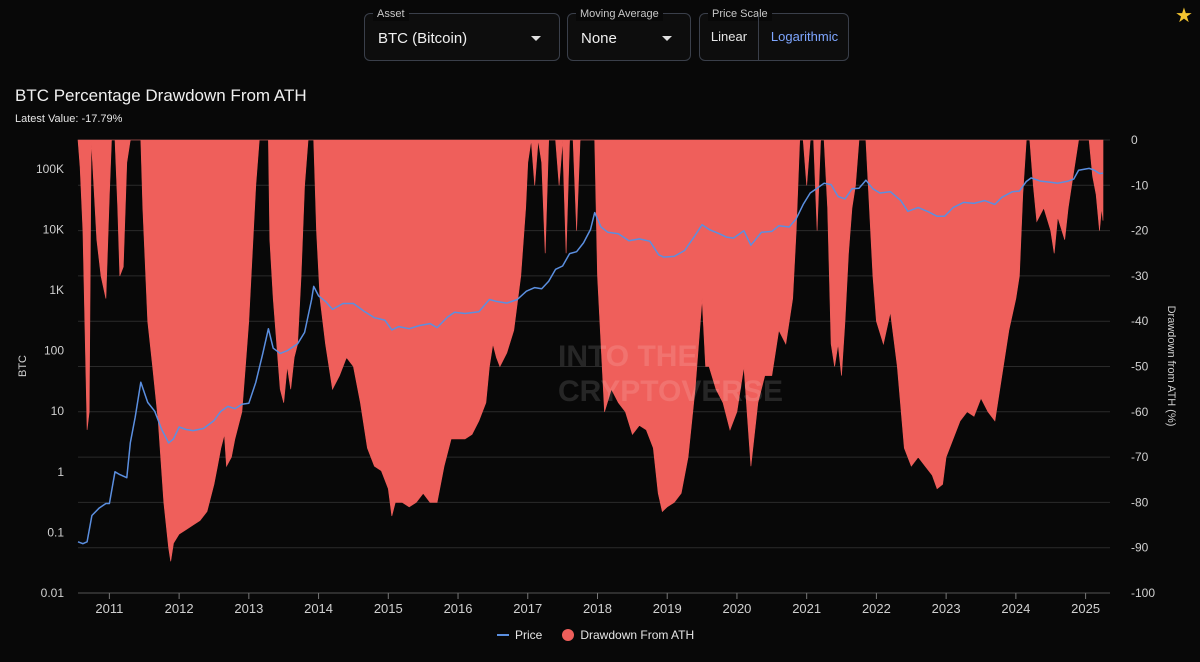  What do you see at coordinates (670, 391) in the screenshot?
I see `watermark-line-2: CRYPTOVERSE` at bounding box center [670, 391].